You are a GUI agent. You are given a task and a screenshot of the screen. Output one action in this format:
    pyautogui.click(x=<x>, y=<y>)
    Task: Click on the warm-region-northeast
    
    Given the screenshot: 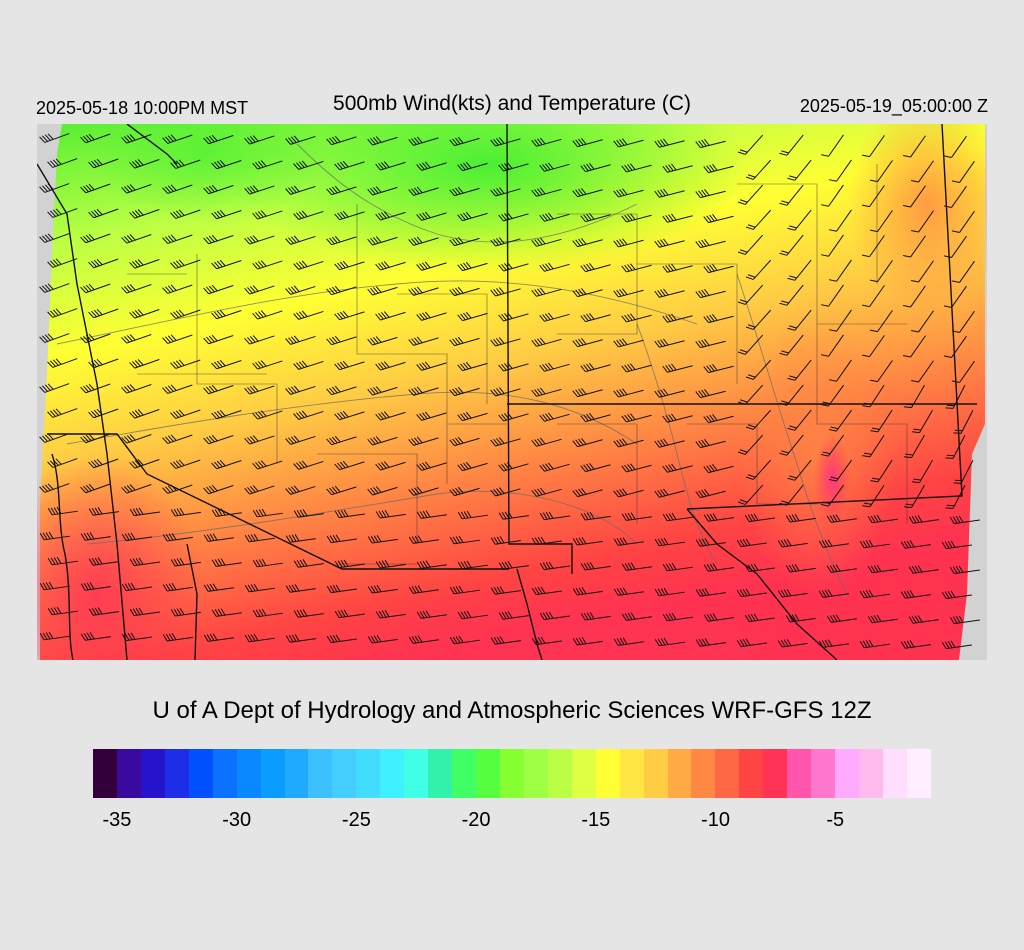 What is the action you would take?
    pyautogui.click(x=917, y=219)
    